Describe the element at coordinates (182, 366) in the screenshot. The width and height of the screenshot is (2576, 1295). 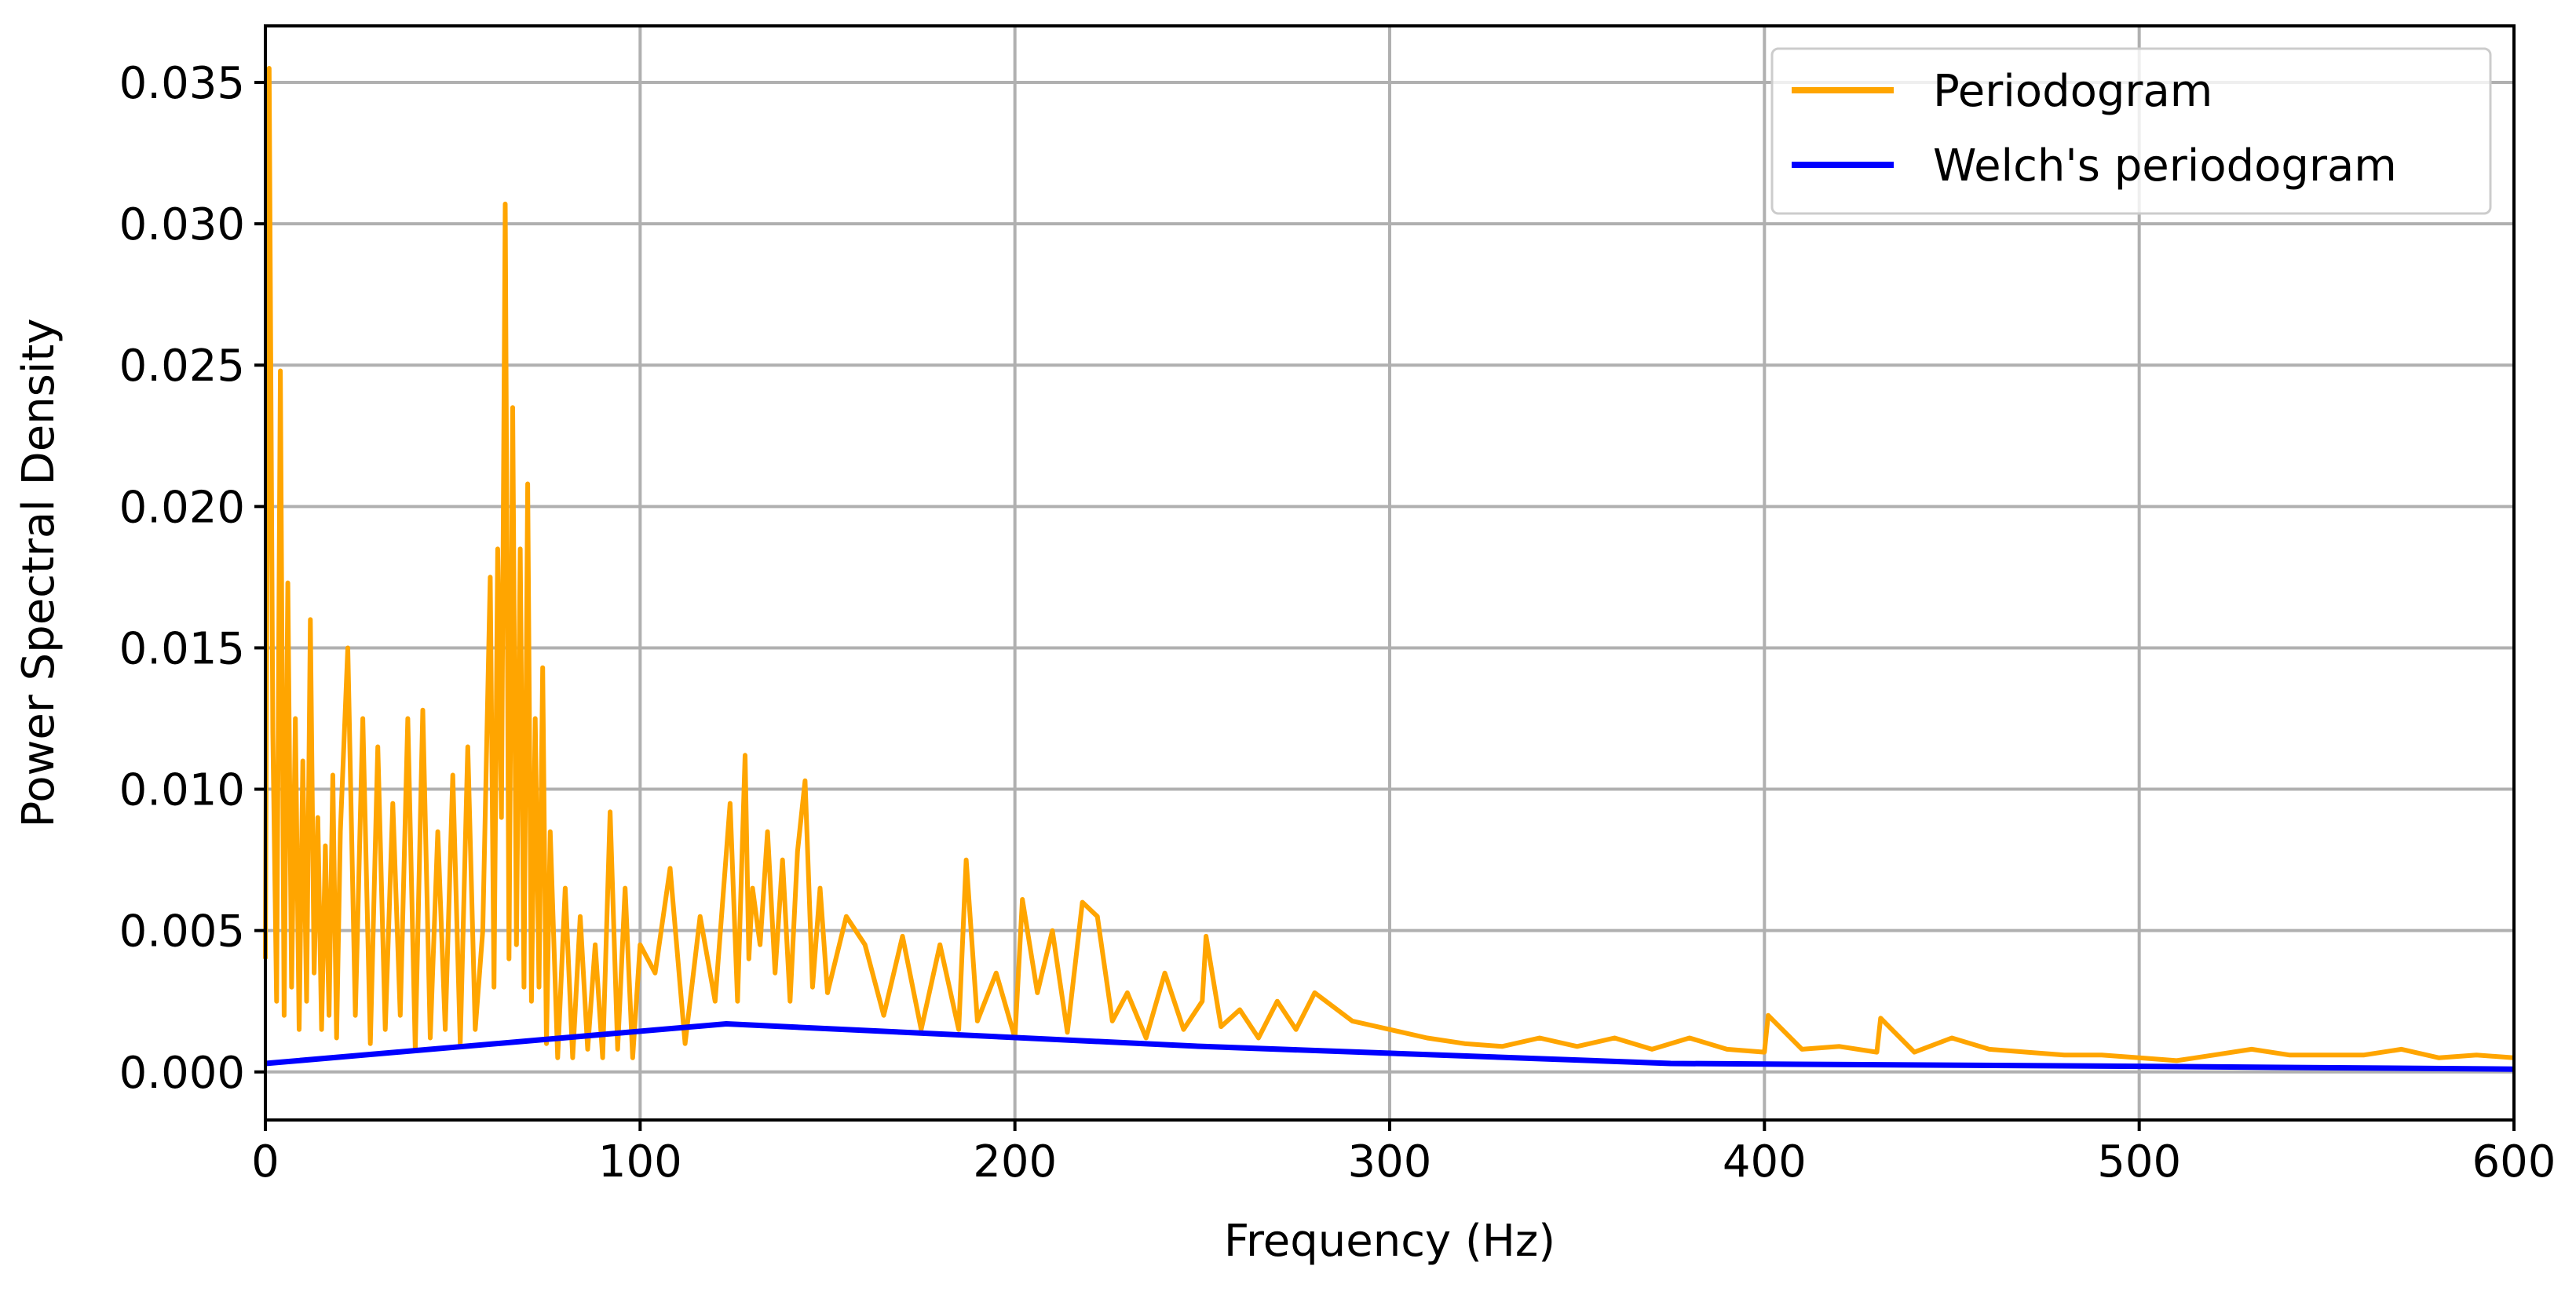
I see `y-tick-label: 0.025` at that location.